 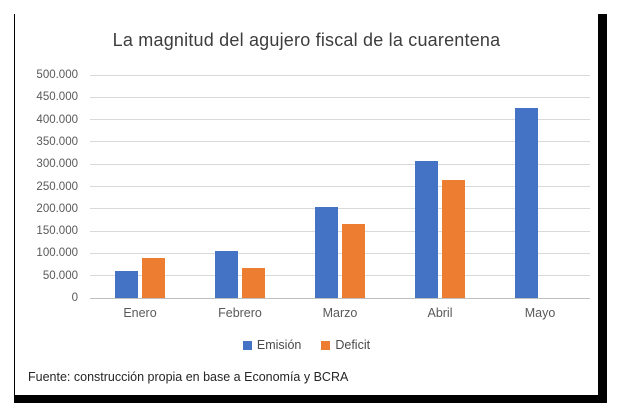 I want to click on legend-item-emisión: Emisión, so click(x=272, y=345).